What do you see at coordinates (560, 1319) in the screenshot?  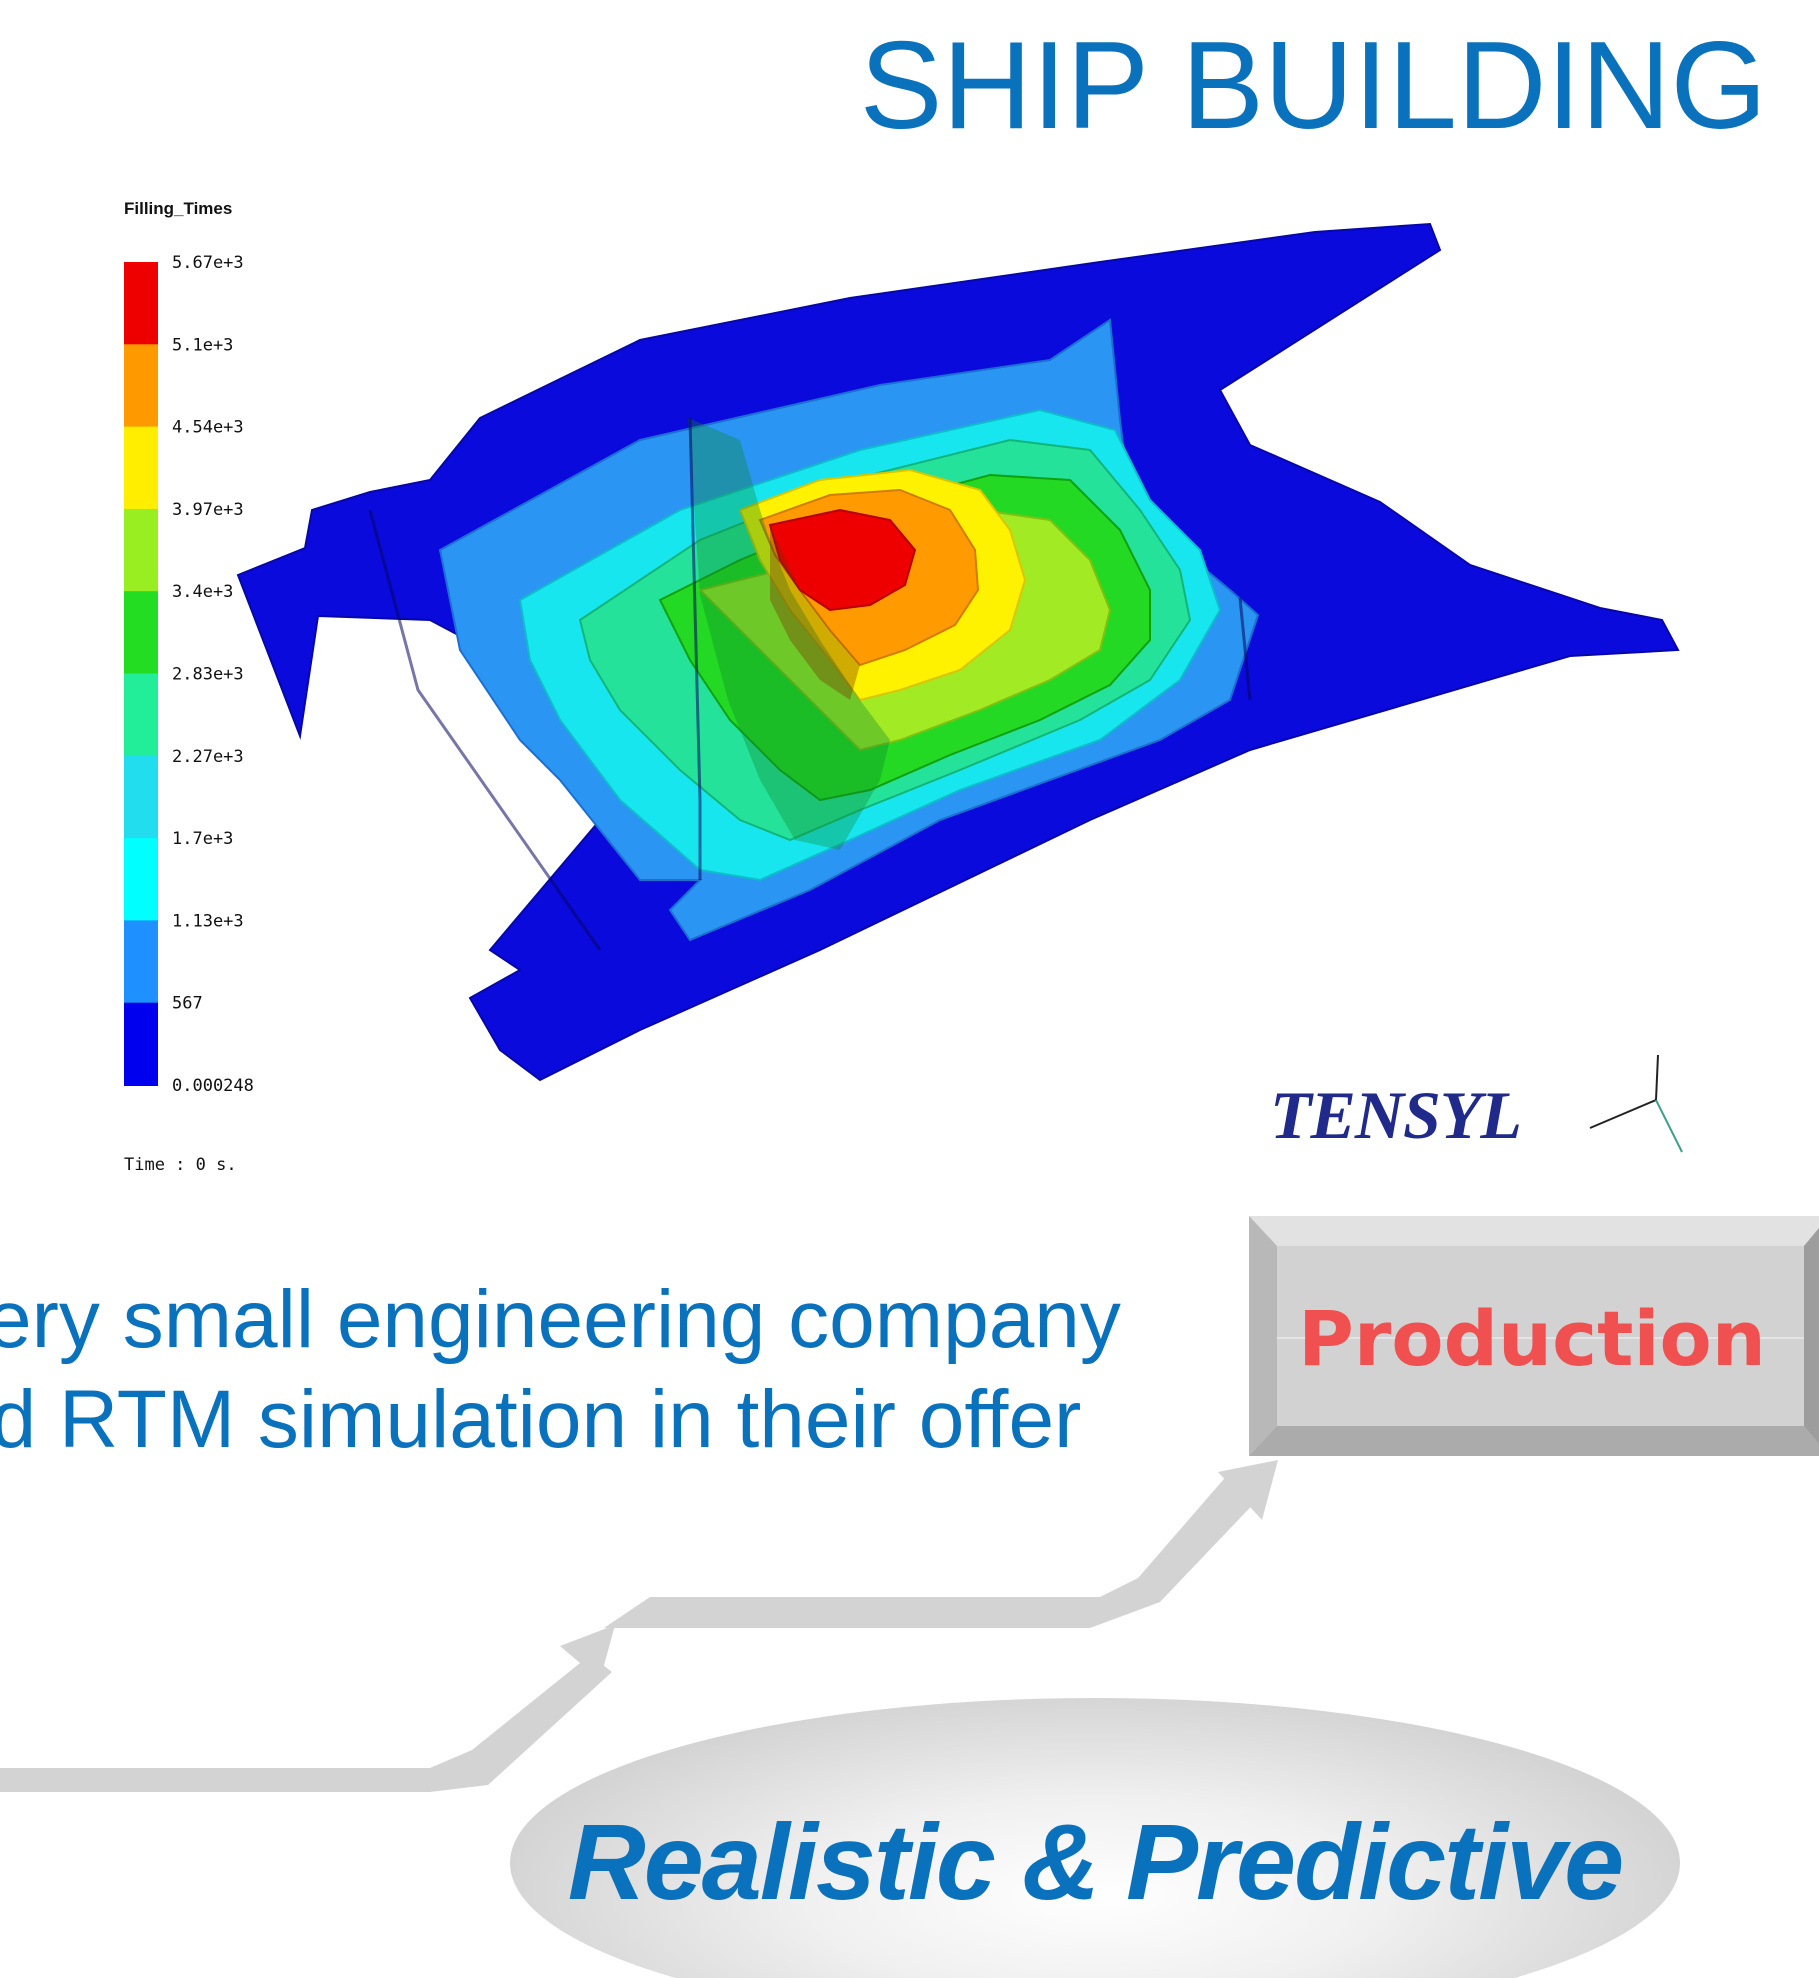 I see `body-line-1: very small engineering company` at bounding box center [560, 1319].